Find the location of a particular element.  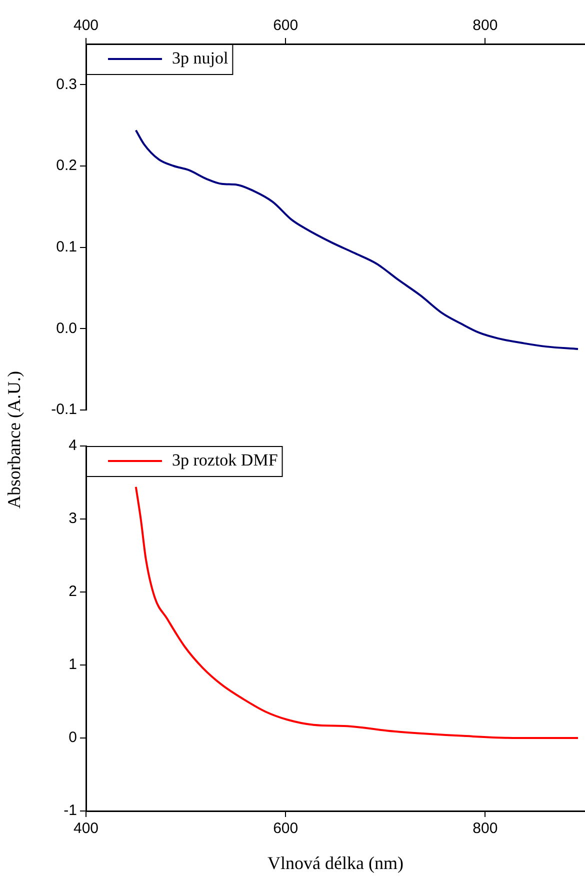

y-tick-label: 0.0 is located at coordinates (66, 328).